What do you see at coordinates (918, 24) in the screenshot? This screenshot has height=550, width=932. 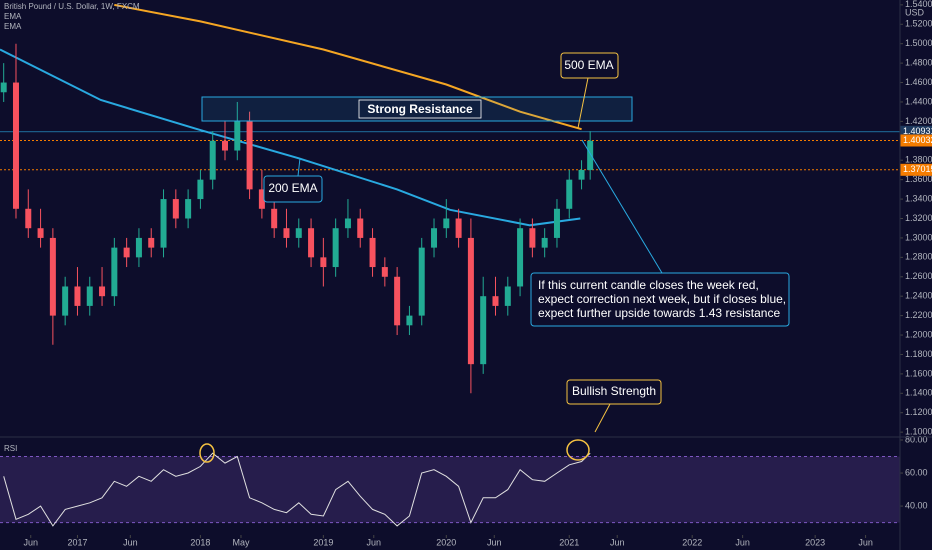 I see `y-tick-label: 1.52000` at bounding box center [918, 24].